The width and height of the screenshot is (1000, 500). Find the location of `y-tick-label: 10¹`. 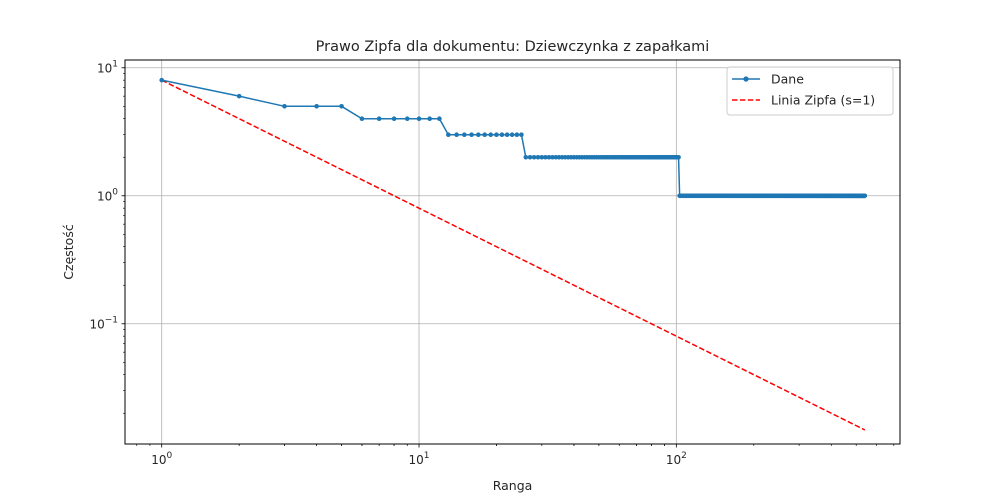

y-tick-label: 10¹ is located at coordinates (107, 67).